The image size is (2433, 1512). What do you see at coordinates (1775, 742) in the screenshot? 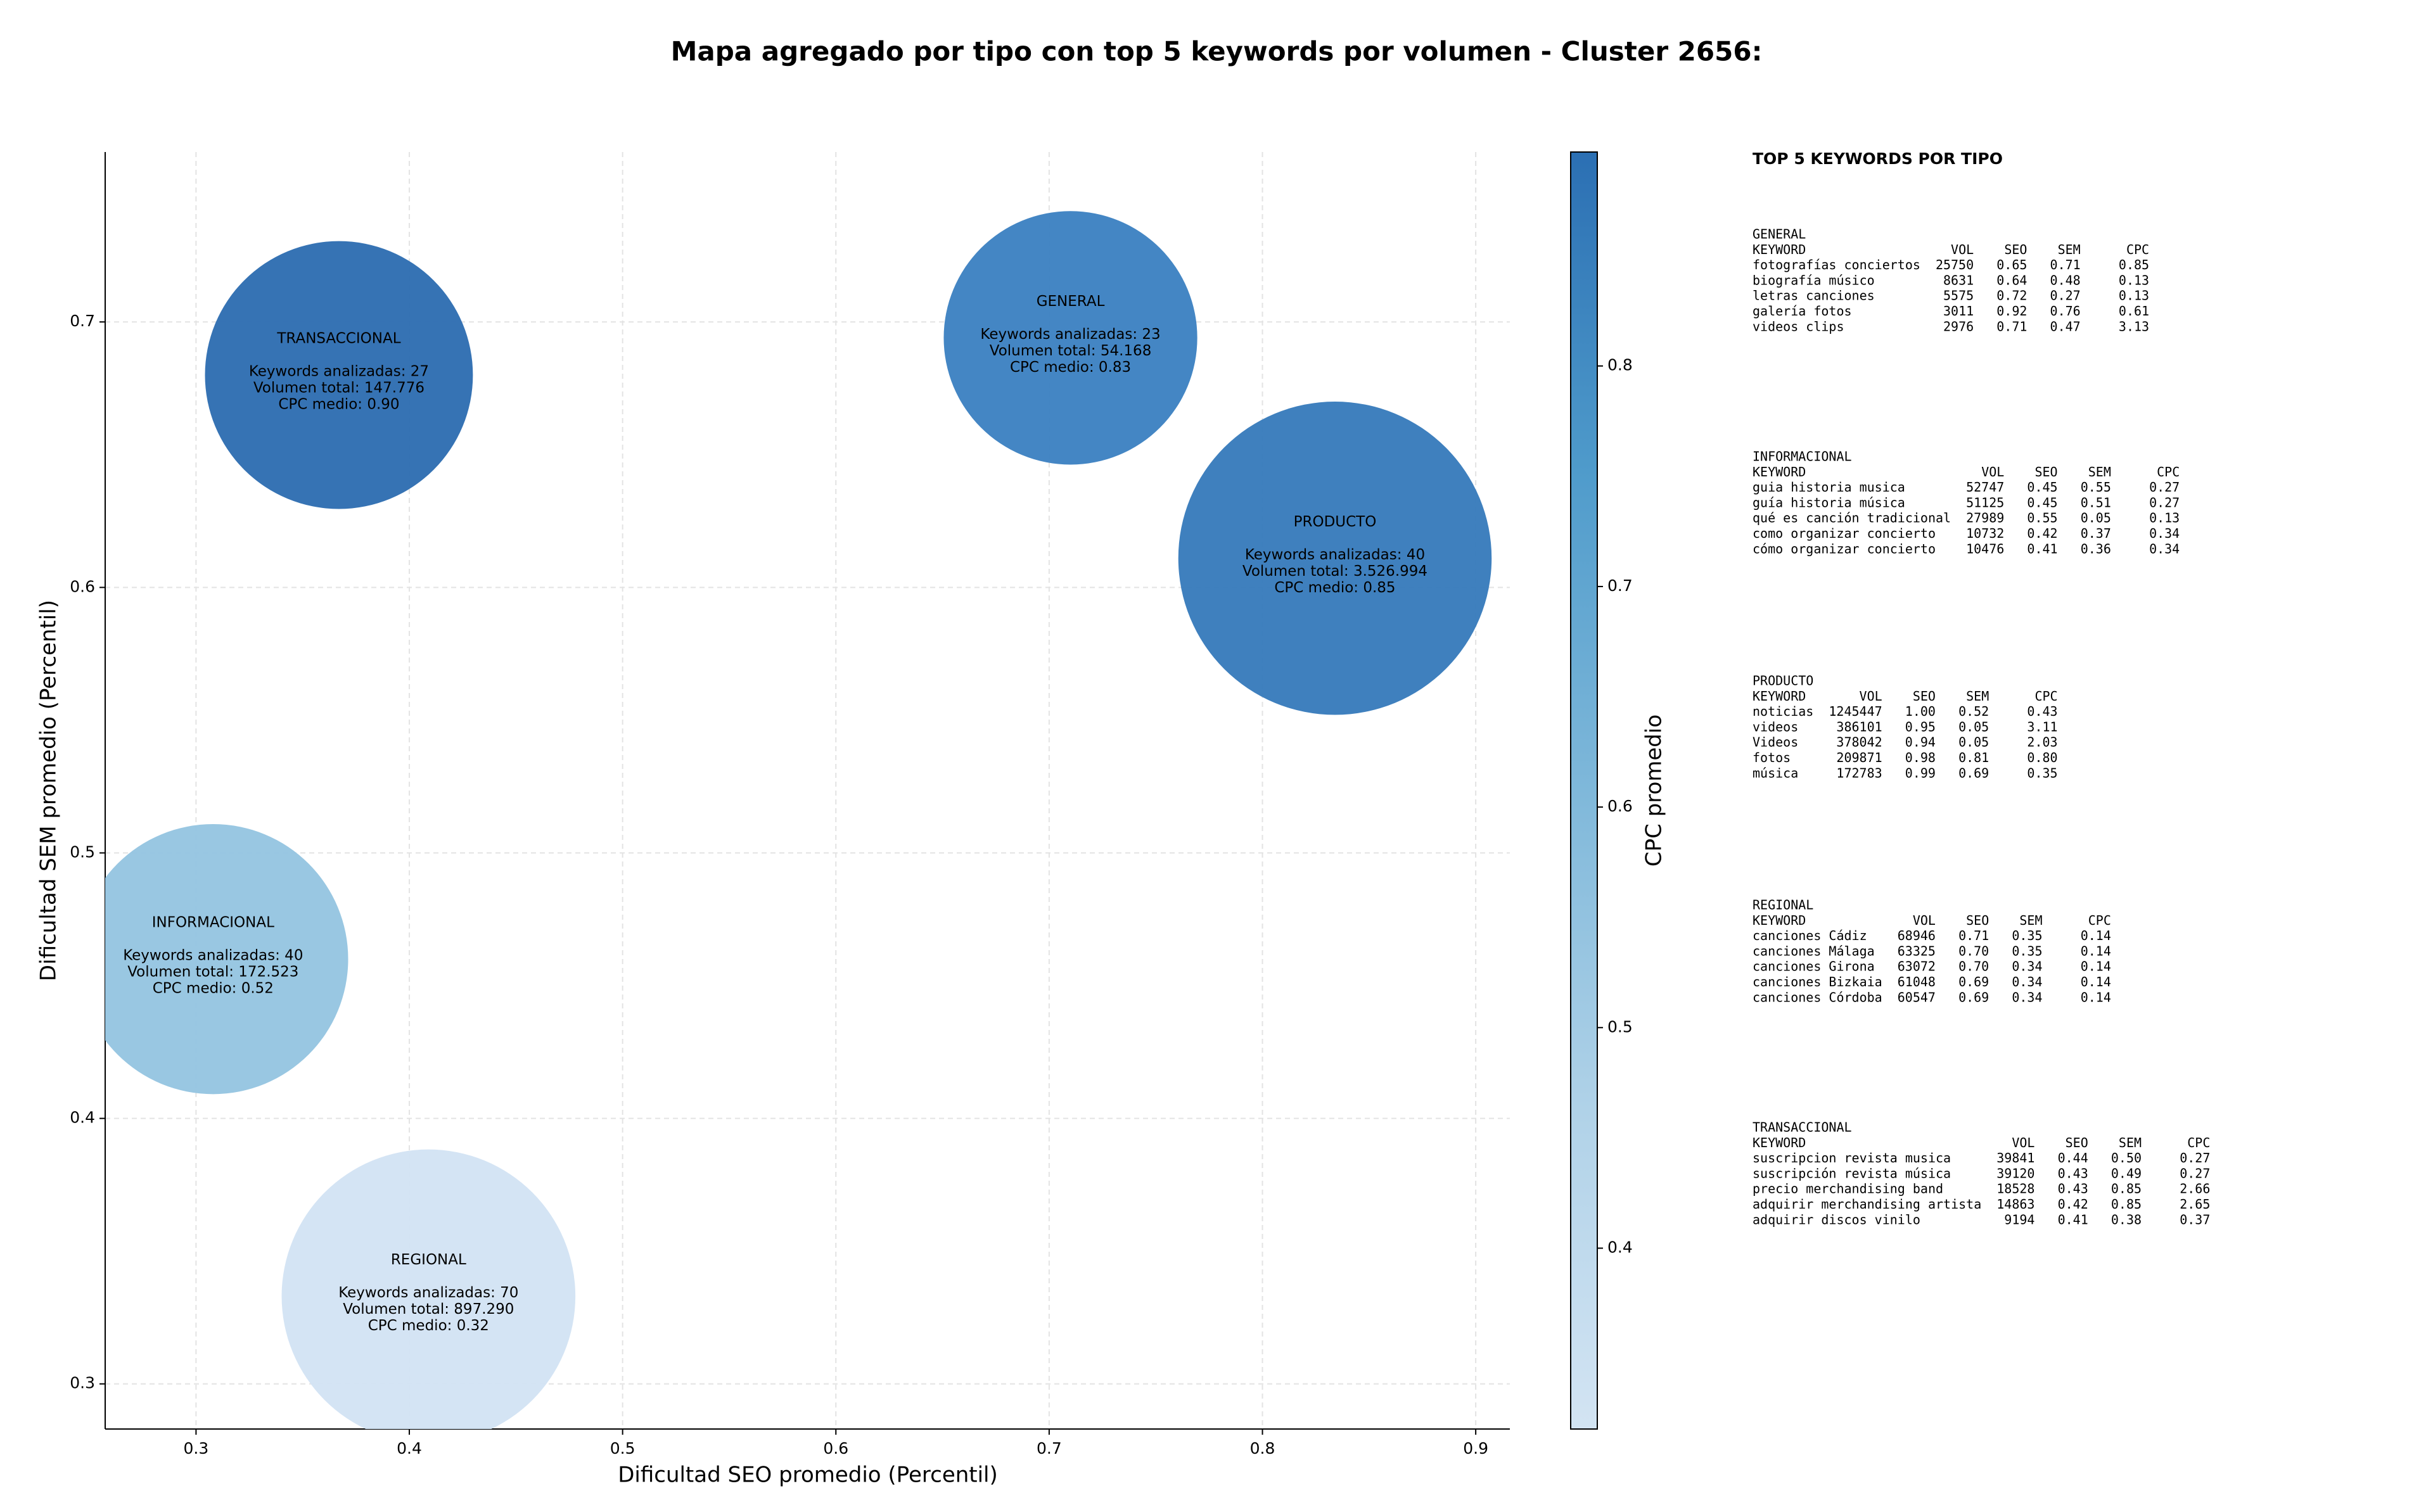
I see `table-cell: Videos` at bounding box center [1775, 742].